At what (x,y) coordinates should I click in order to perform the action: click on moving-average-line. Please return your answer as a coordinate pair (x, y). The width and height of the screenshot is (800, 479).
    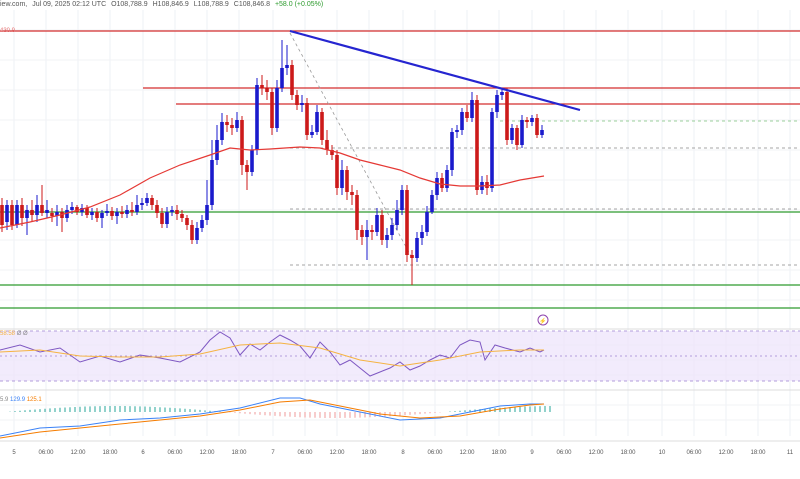
    Looking at the image, I should click on (272, 187).